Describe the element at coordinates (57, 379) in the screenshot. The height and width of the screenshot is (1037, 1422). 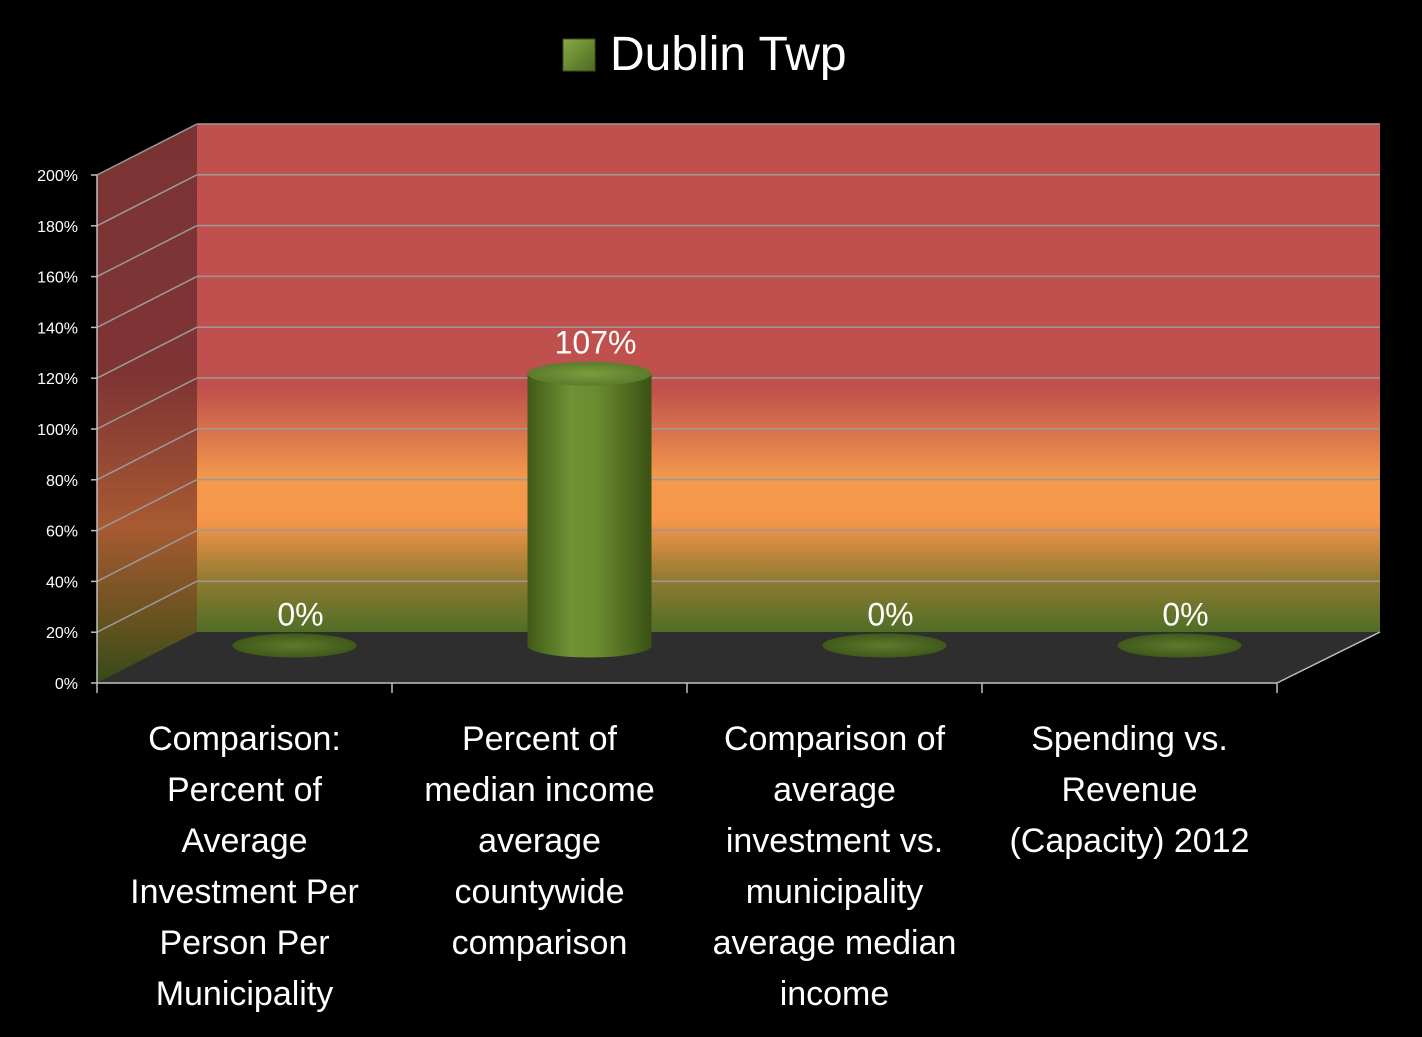
I see `y-tick-label: 120%` at that location.